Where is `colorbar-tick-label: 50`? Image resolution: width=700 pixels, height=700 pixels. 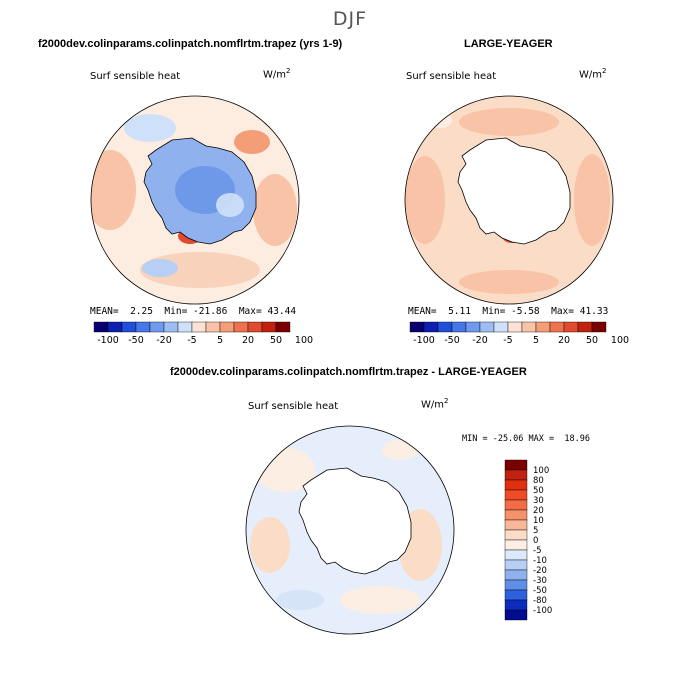
colorbar-tick-label: 50 is located at coordinates (592, 340).